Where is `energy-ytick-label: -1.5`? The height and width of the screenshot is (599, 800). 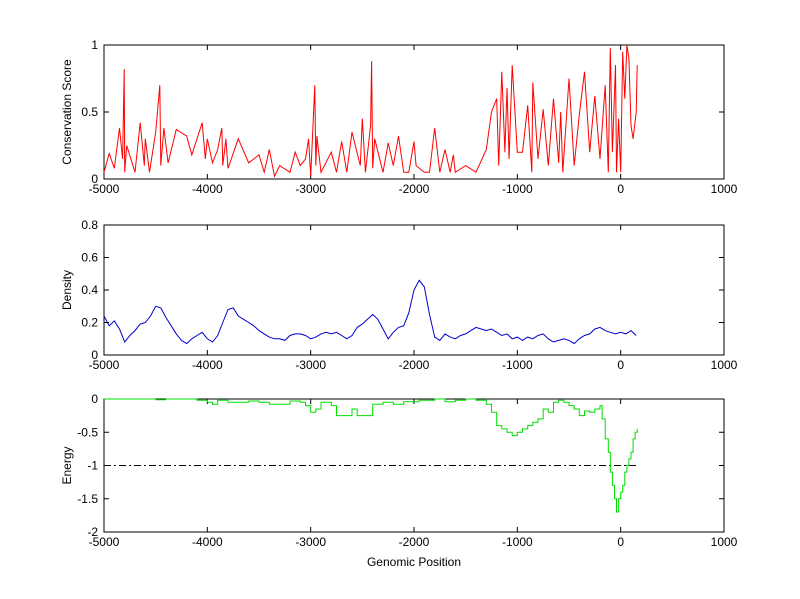
energy-ytick-label: -1.5 is located at coordinates (87, 499).